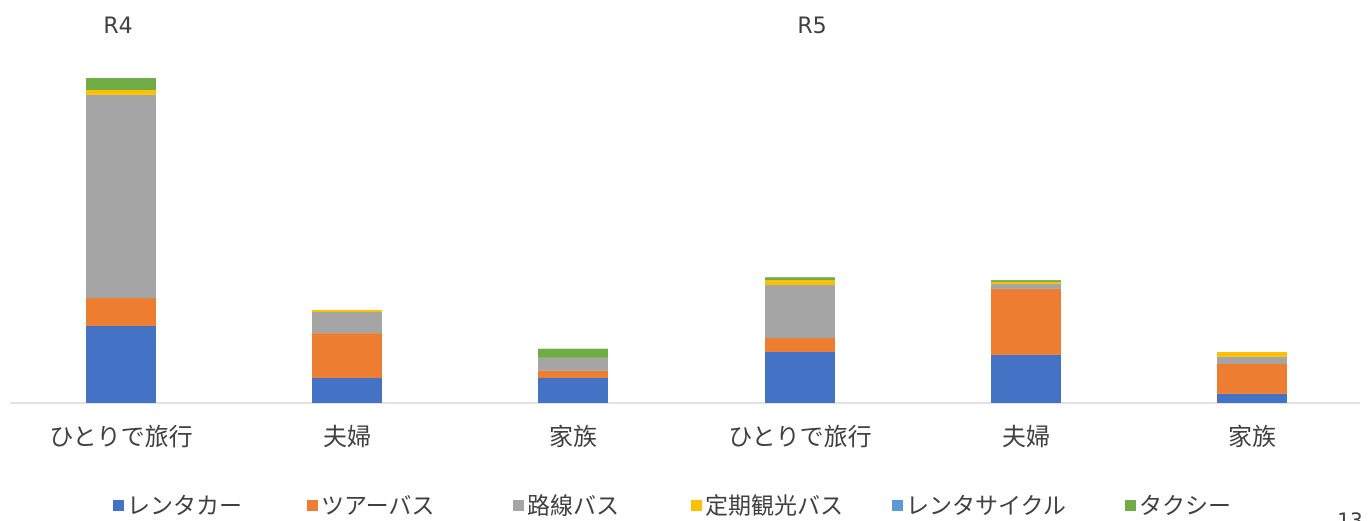  I want to click on legend-label: レンタカー, so click(184, 507).